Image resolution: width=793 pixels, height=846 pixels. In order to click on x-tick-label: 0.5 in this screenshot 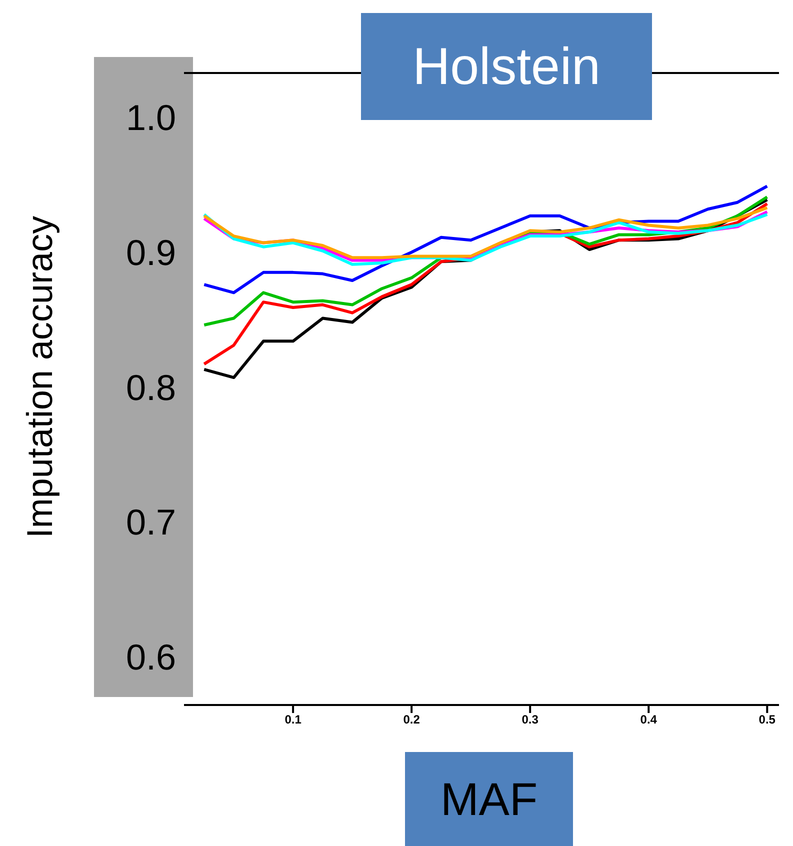, I will do `click(767, 719)`.